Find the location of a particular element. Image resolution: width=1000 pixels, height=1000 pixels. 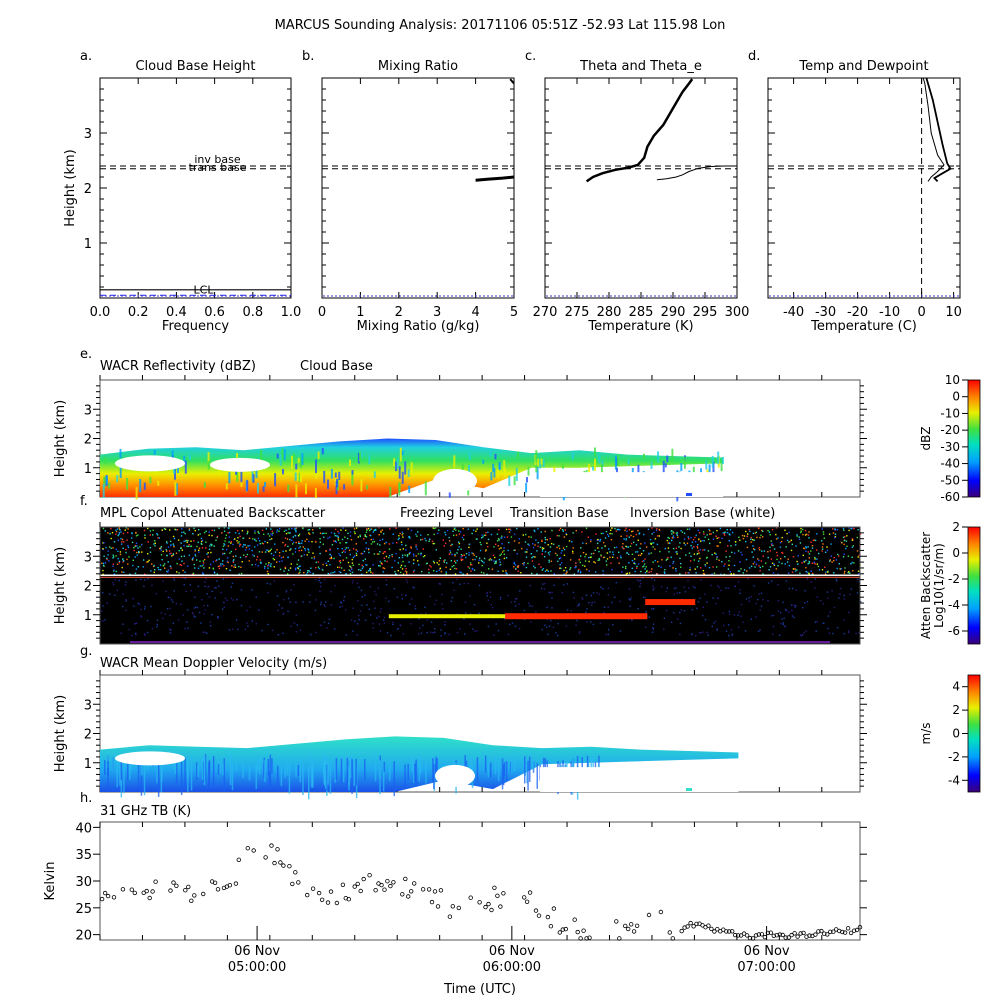

surface-layer is located at coordinates (480, 642).